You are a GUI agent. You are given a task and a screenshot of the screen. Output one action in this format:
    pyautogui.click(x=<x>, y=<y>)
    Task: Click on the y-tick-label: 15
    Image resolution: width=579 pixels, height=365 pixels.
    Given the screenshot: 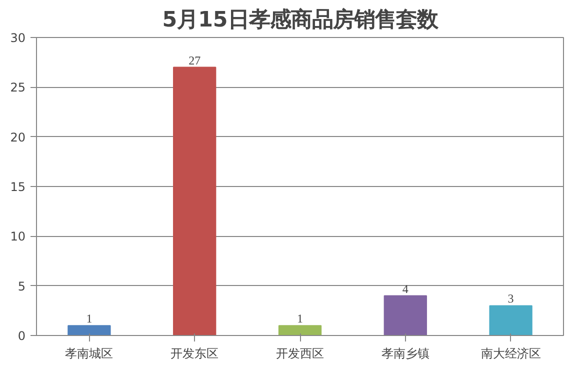 What is the action you would take?
    pyautogui.click(x=18, y=187)
    